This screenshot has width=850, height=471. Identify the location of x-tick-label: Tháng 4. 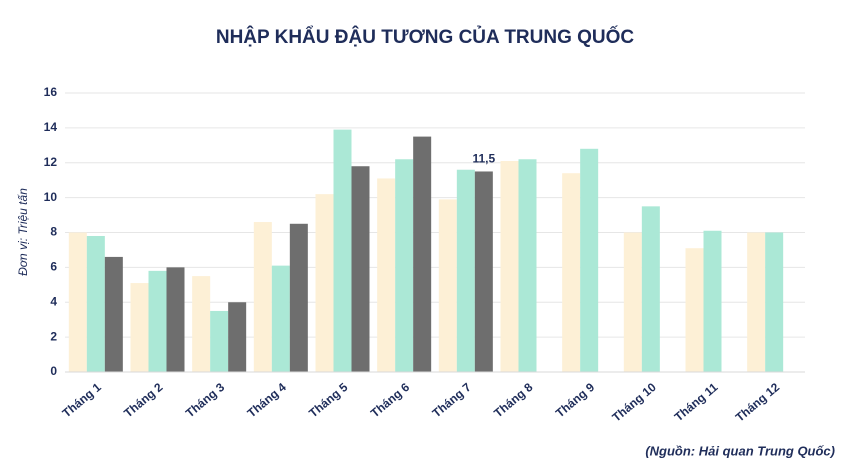
(267, 400).